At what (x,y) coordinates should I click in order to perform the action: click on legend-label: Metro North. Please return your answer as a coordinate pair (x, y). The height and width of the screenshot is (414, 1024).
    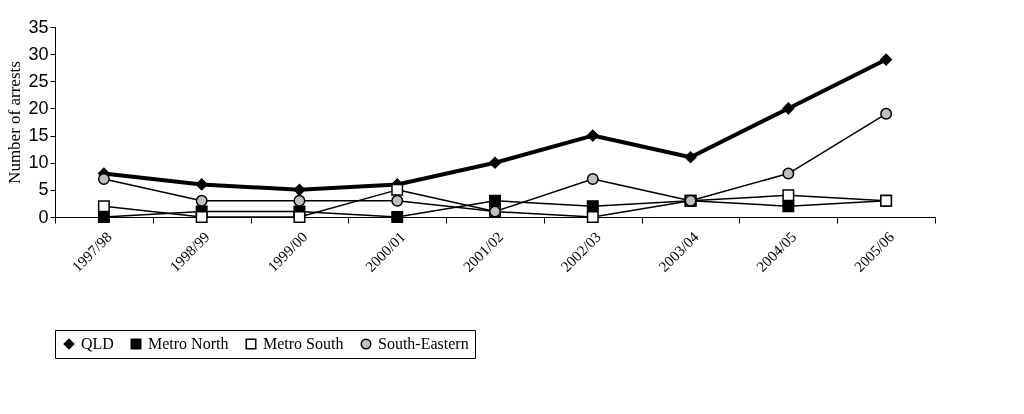
    Looking at the image, I should click on (188, 343).